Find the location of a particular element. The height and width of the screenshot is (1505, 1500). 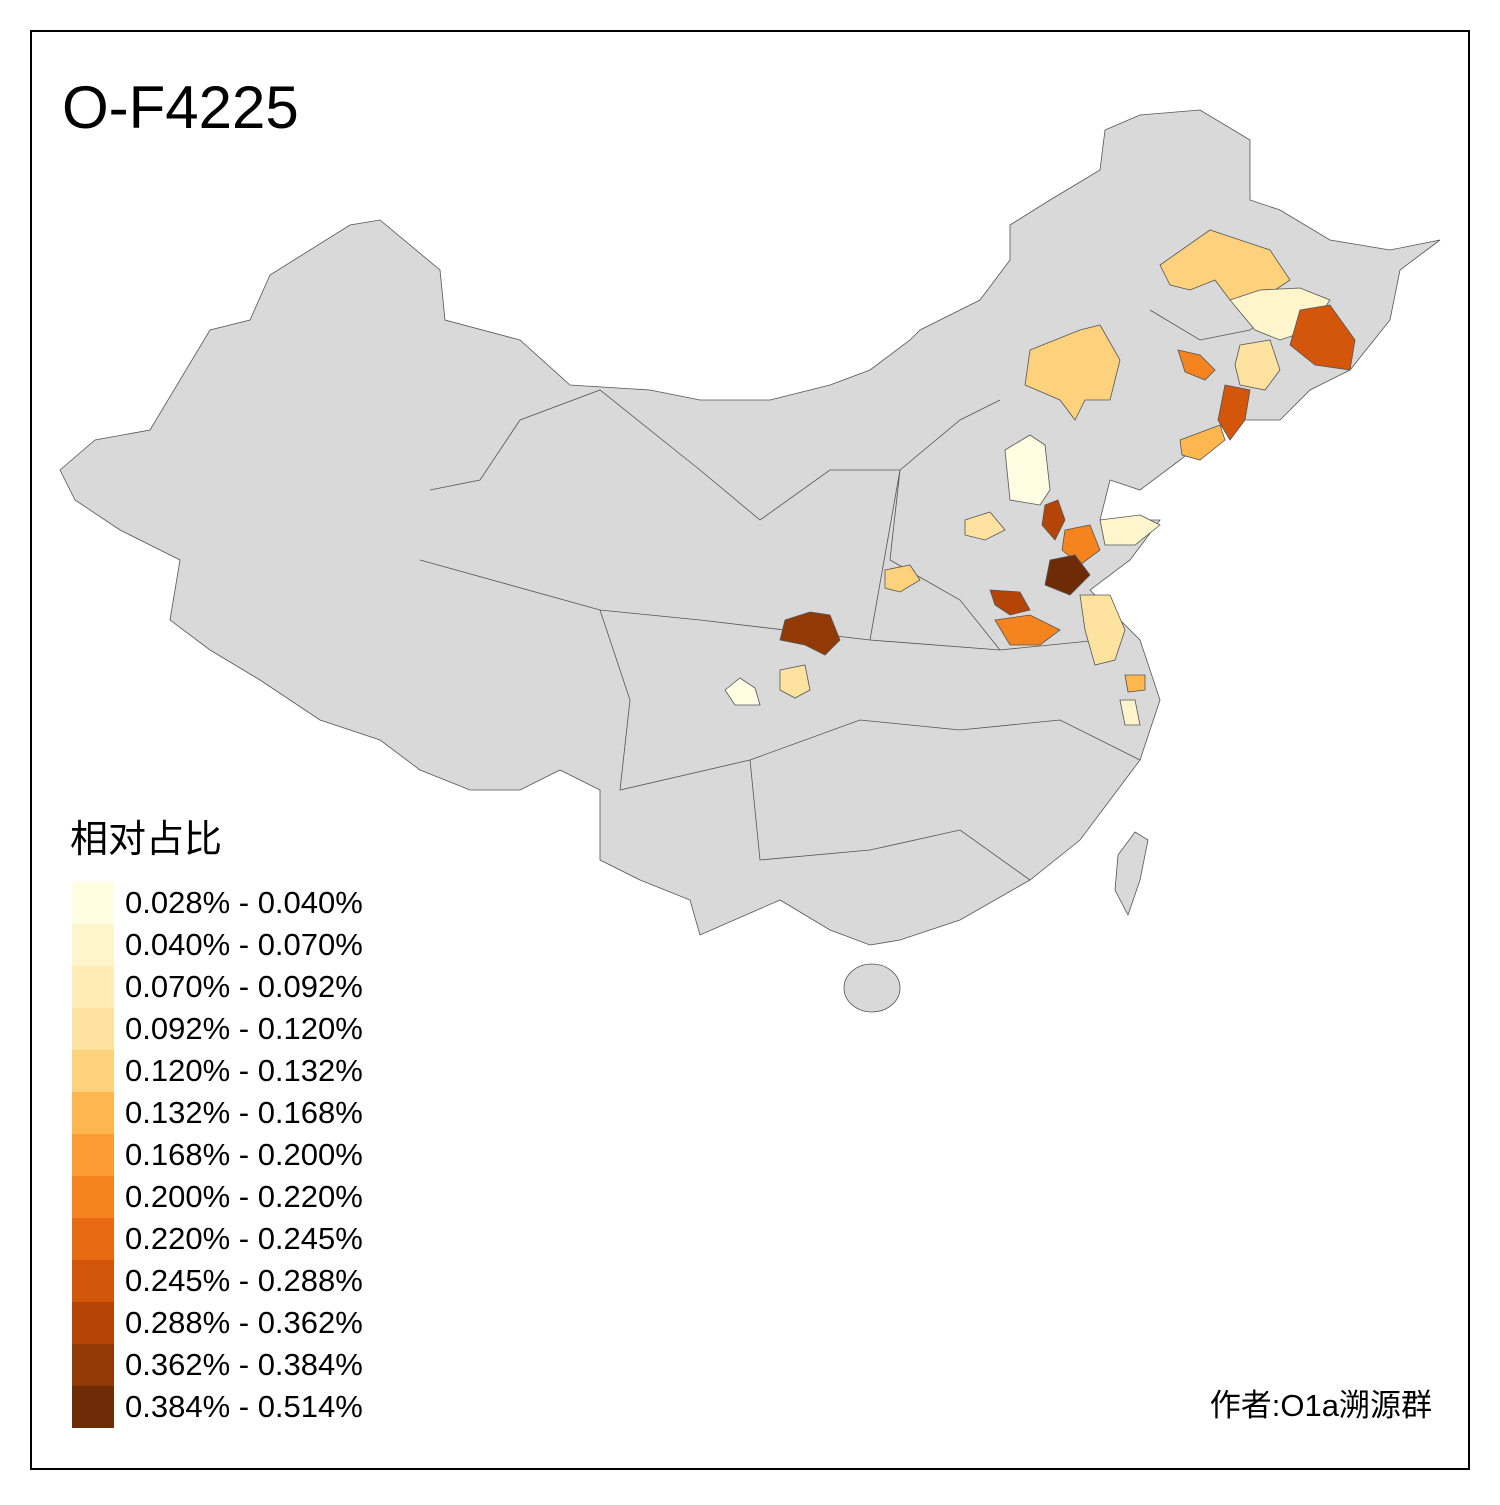

legend-label: 0.200% - 0.220% is located at coordinates (244, 1196).